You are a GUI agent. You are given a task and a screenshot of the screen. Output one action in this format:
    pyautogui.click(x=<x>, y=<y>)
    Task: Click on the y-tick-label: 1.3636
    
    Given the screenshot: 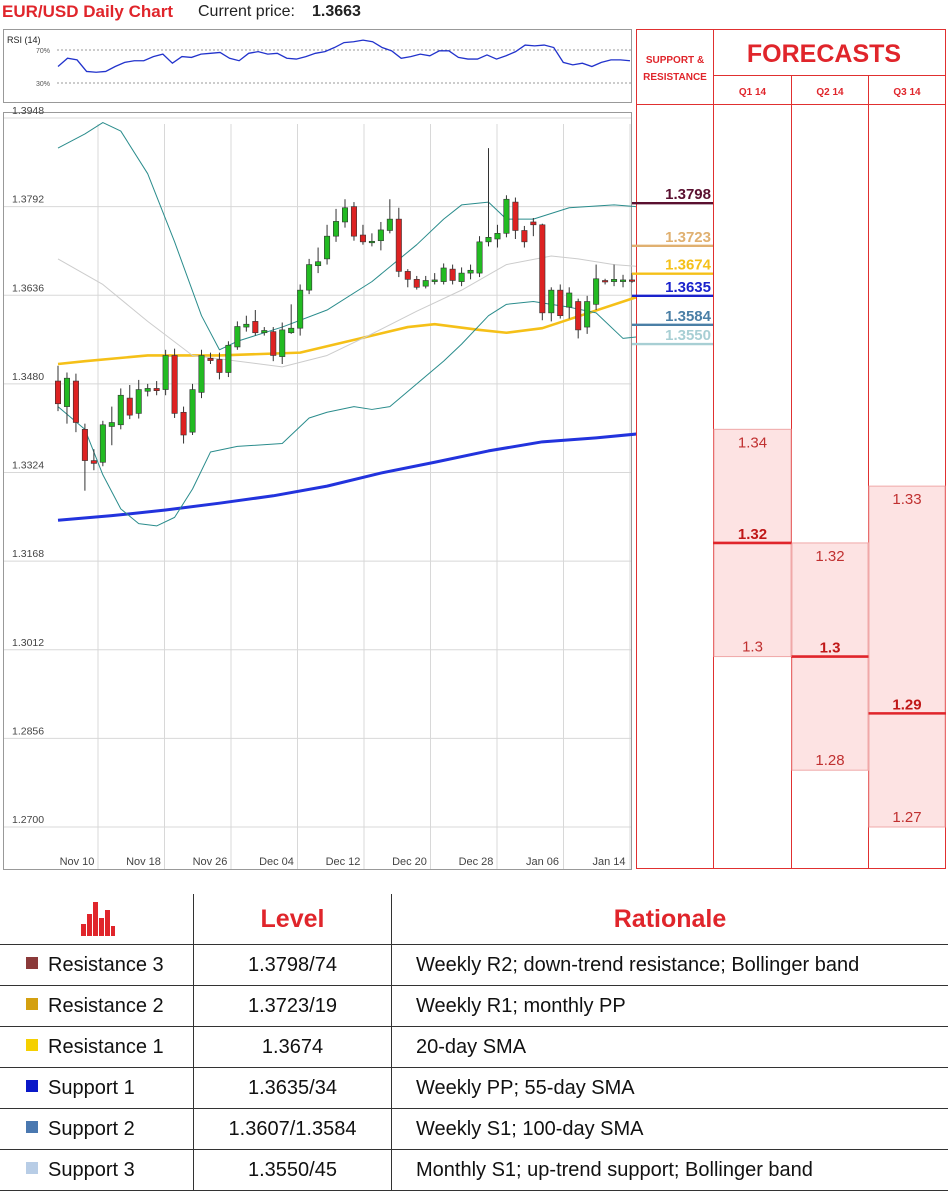 What is the action you would take?
    pyautogui.click(x=28, y=288)
    